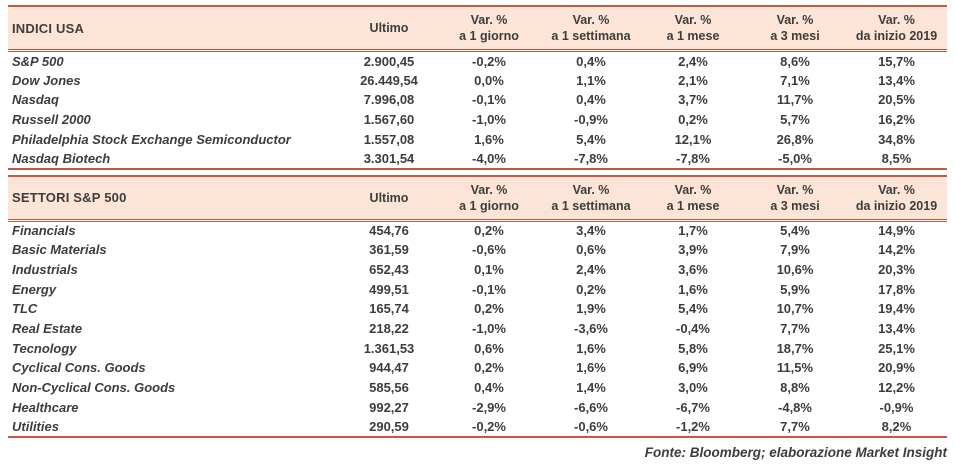 Image resolution: width=955 pixels, height=474 pixels. What do you see at coordinates (693, 427) in the screenshot?
I see `row-var: -1,2%` at bounding box center [693, 427].